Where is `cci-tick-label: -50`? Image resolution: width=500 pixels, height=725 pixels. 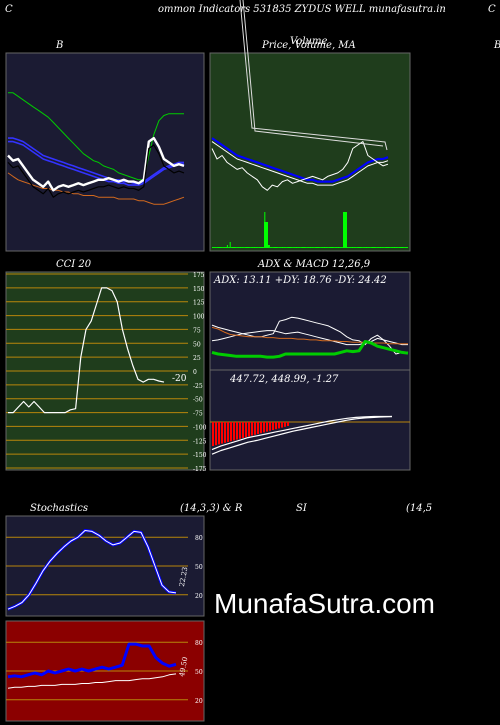 cci-tick-label: -50 is located at coordinates (198, 400).